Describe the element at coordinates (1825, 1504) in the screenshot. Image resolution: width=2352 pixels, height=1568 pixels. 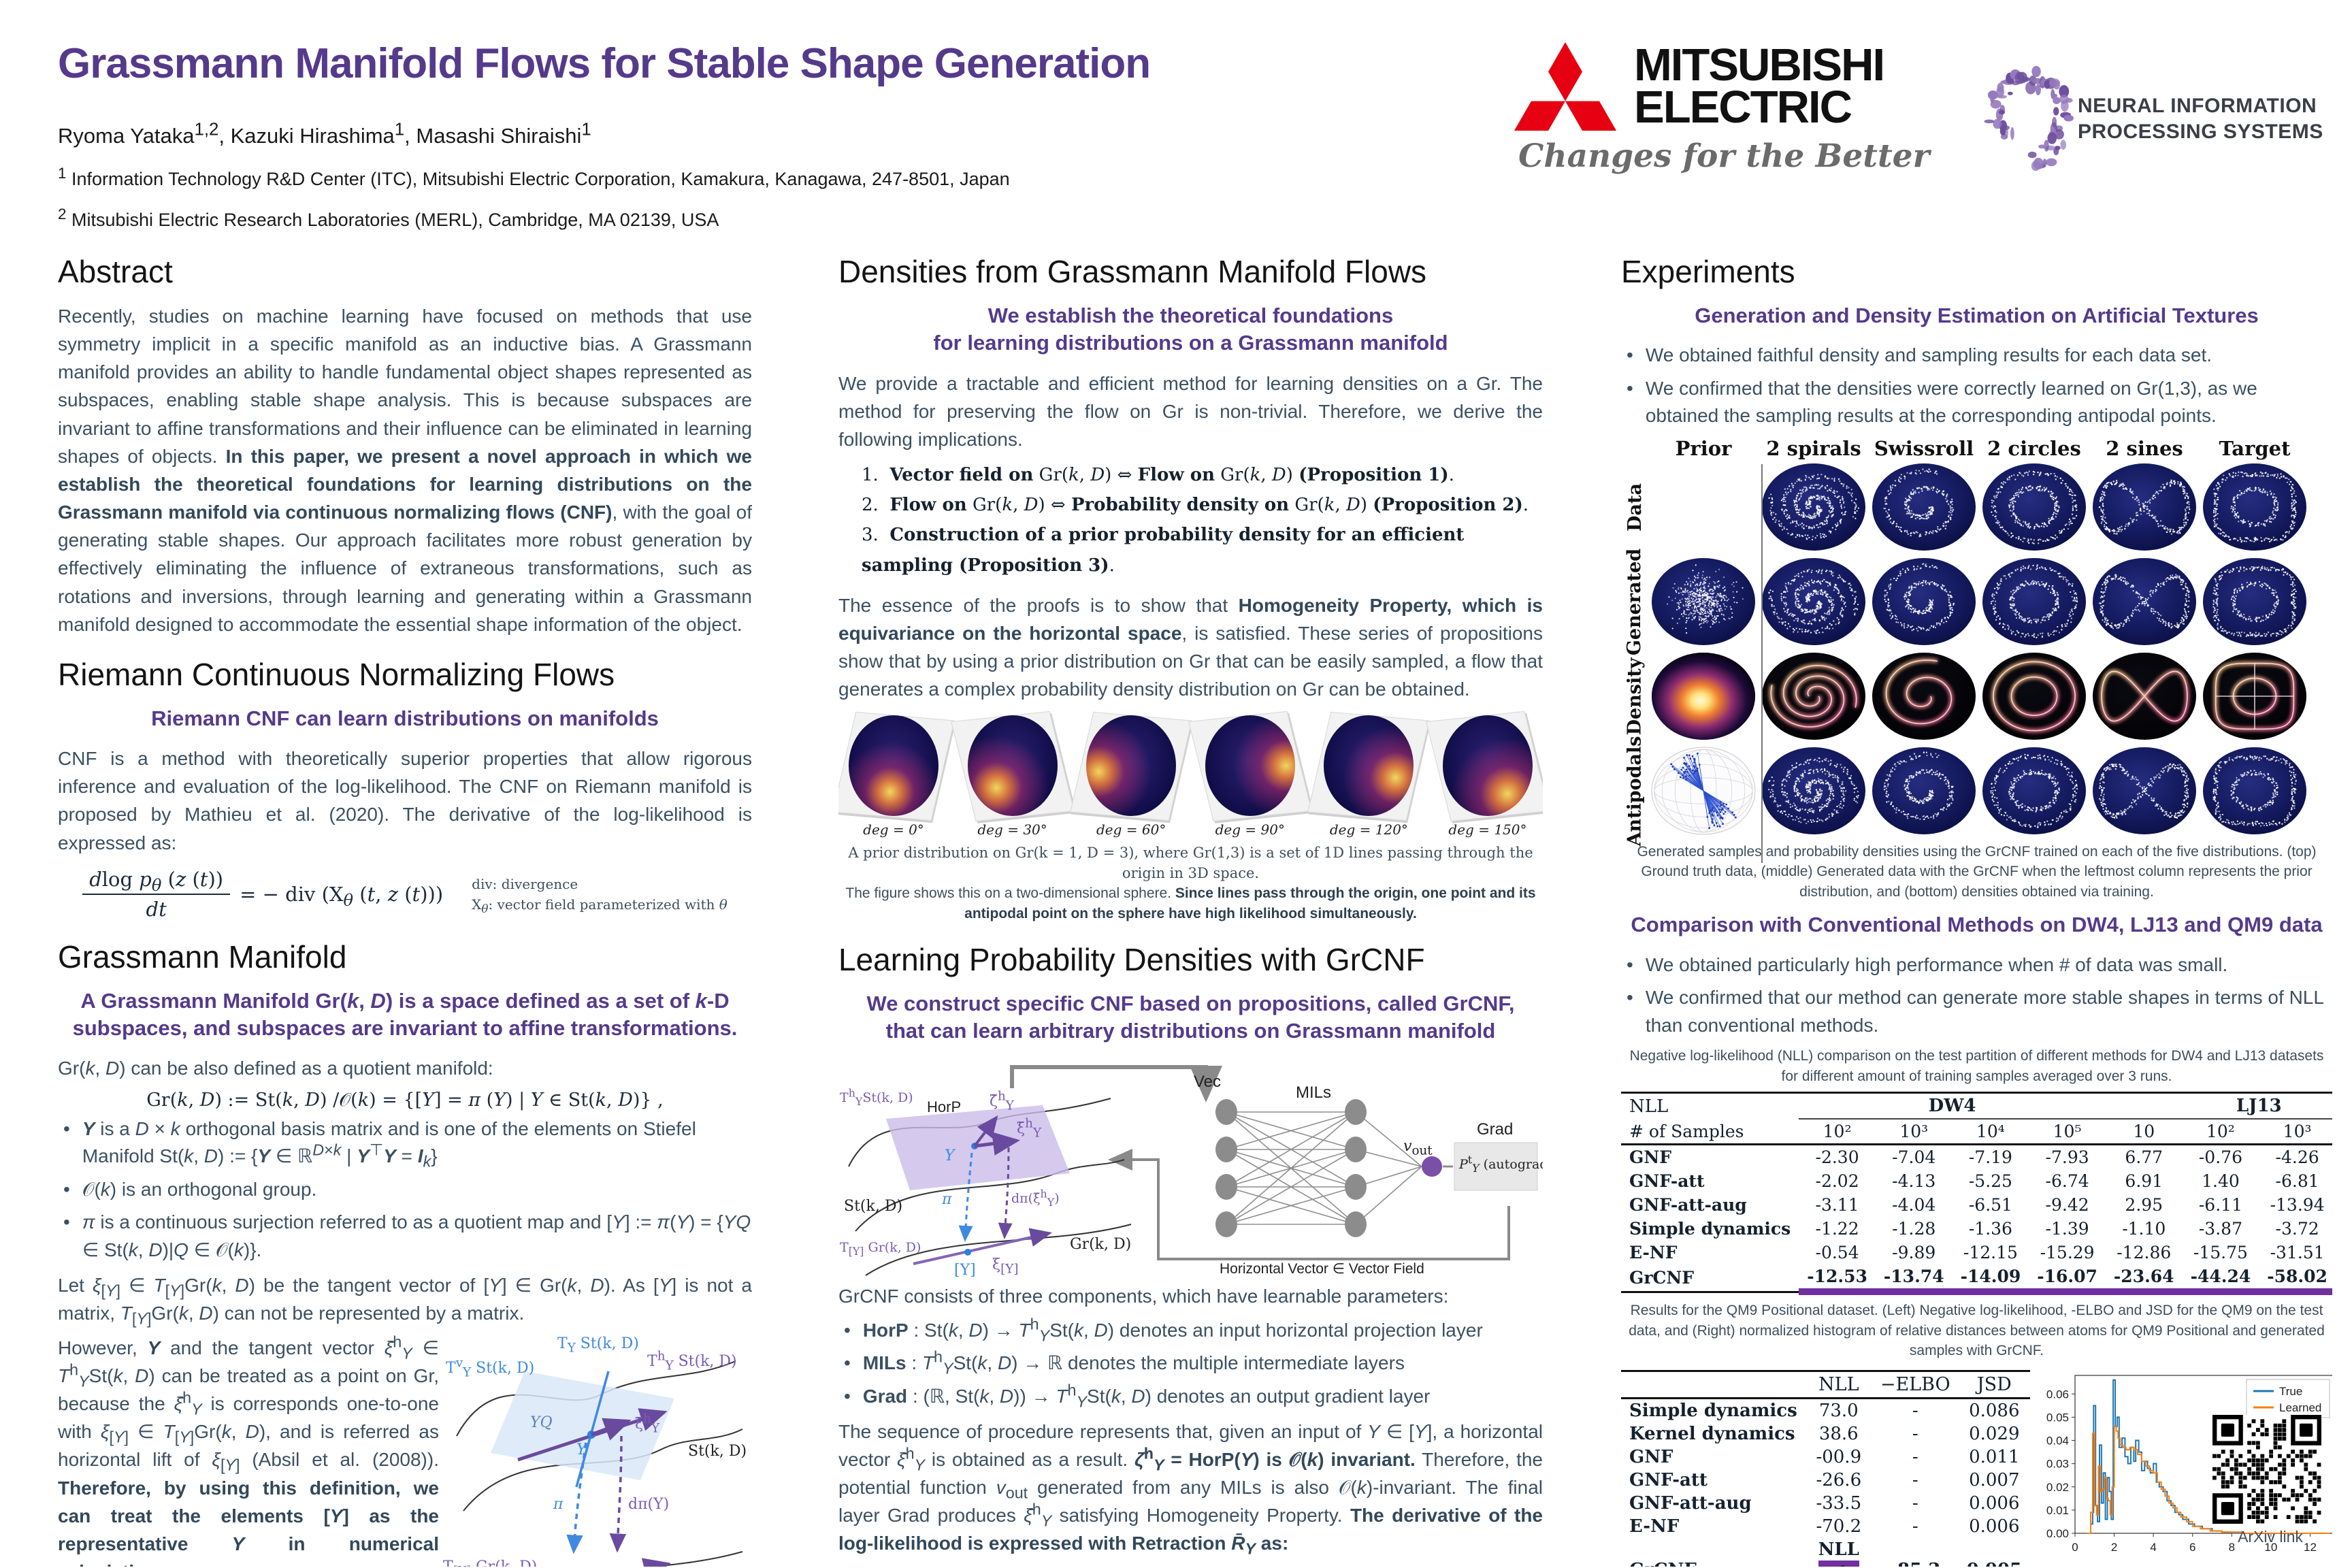
I see `table2-row-GNF-att-aug: GNF-att-aug -33.5-0.006` at that location.